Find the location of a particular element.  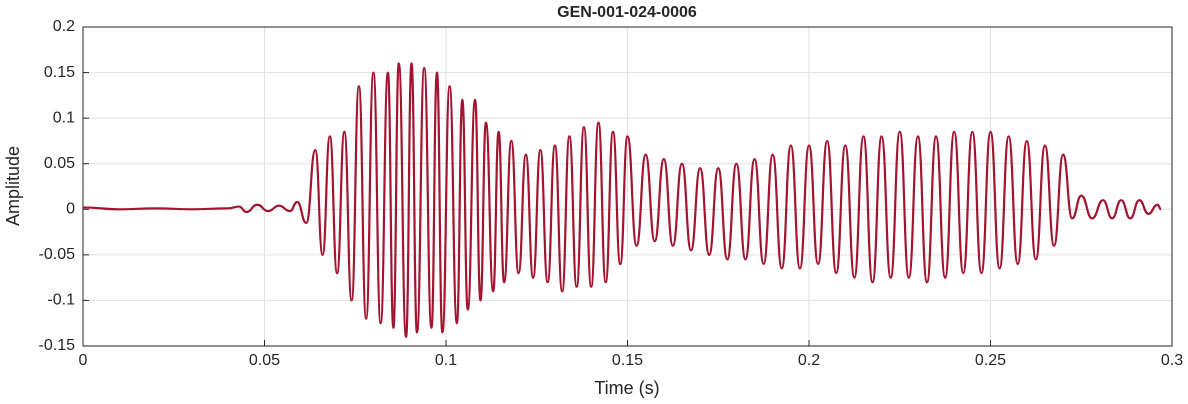

y-tick-label: 0.15 is located at coordinates (59, 72).